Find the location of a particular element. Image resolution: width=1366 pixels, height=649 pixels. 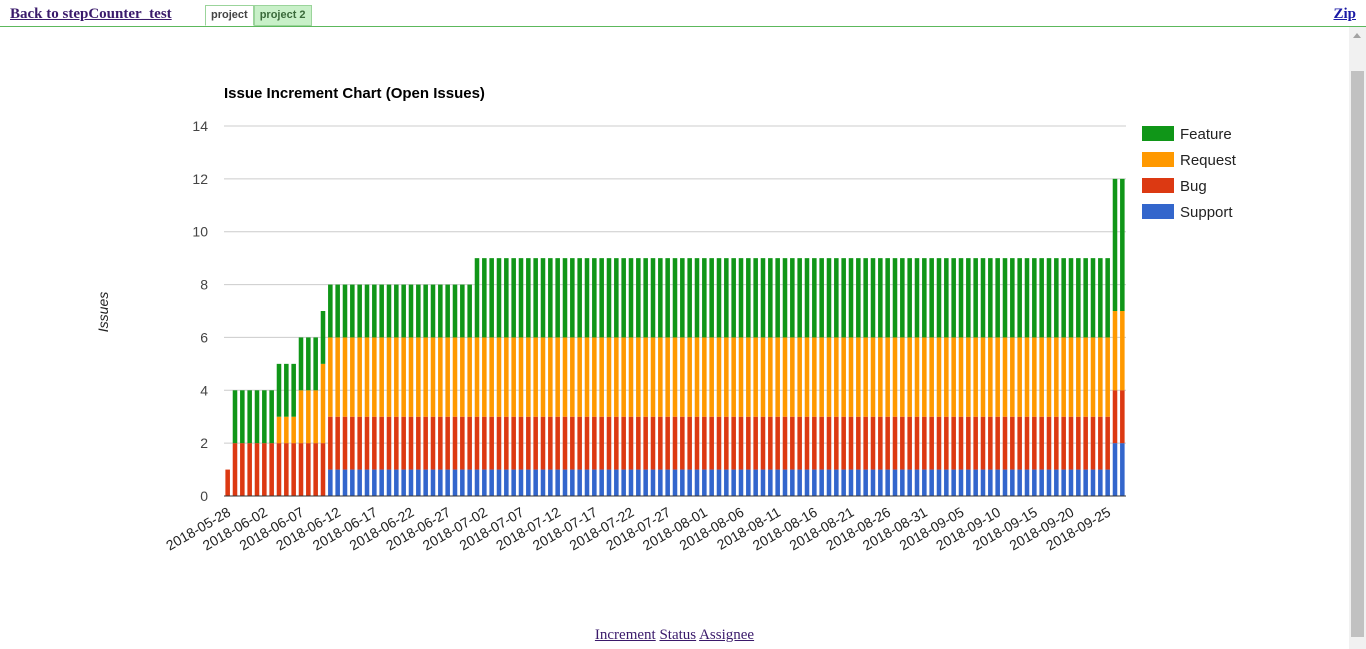

back-link: Back to stepCounter_test is located at coordinates (91, 14).